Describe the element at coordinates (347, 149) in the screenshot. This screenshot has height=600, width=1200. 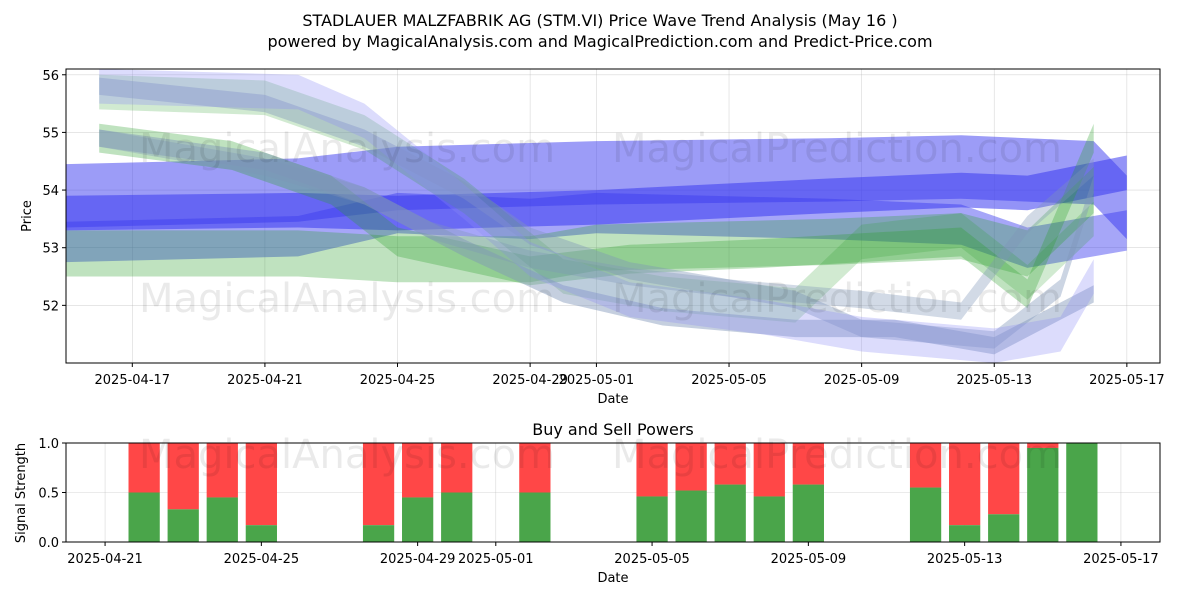
I see `watermark-analysis: MagicalAnalysis.com` at that location.